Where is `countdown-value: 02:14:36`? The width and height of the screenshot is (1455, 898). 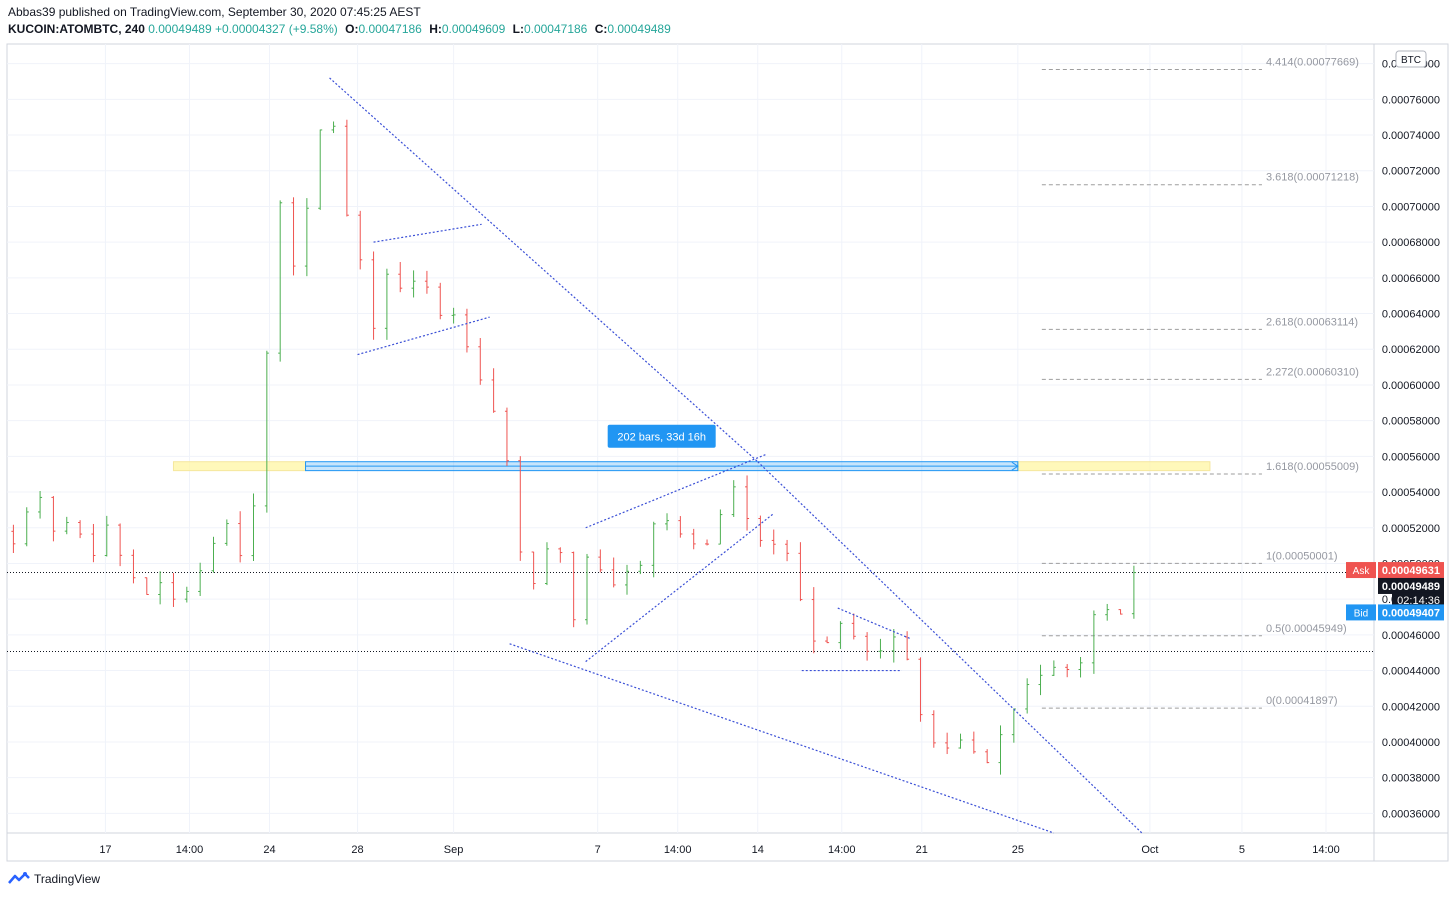
countdown-value: 02:14:36 is located at coordinates (1418, 601).